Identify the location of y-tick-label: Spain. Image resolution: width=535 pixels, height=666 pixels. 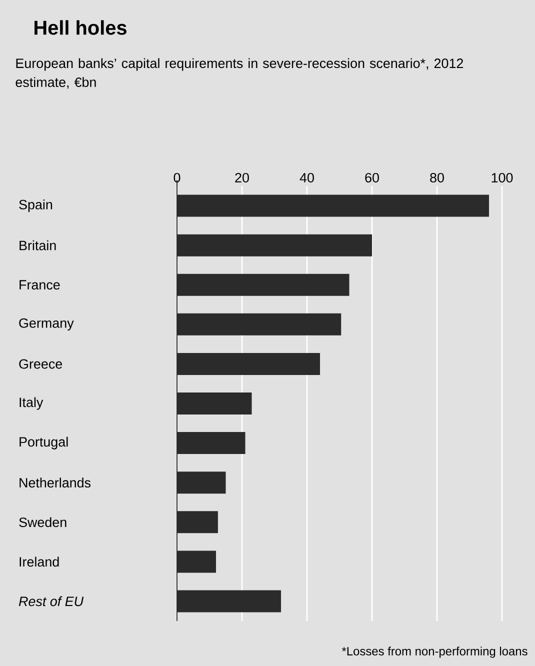
(35, 206).